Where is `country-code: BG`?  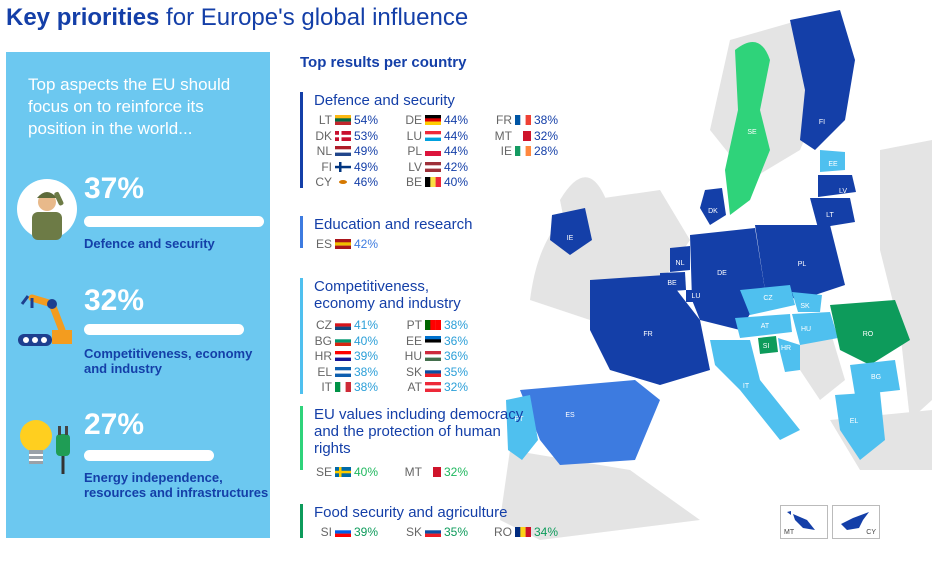 country-code: BG is located at coordinates (323, 340).